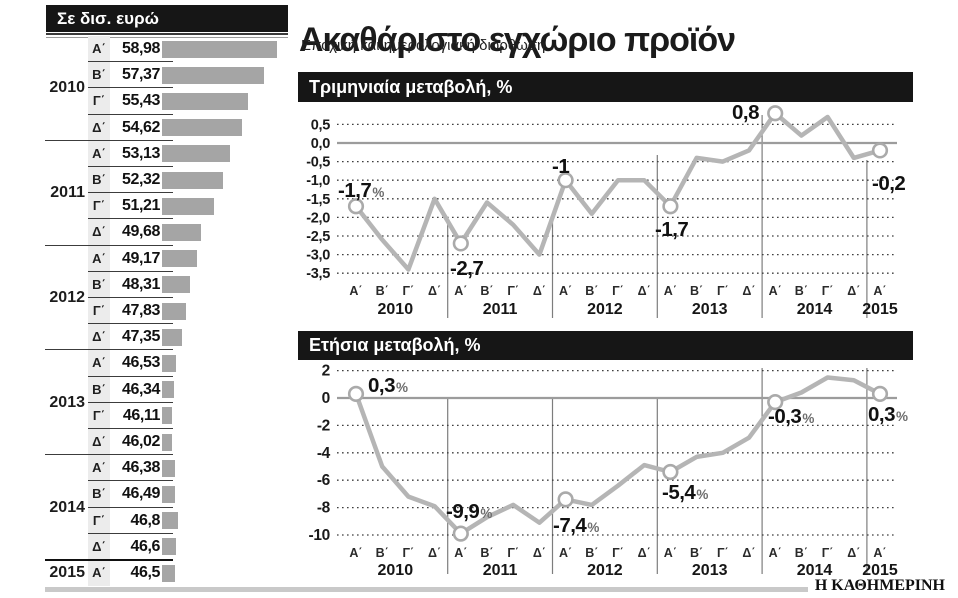 This screenshot has width=958, height=598. What do you see at coordinates (326, 371) in the screenshot?
I see `y-tick-label: 2` at bounding box center [326, 371].